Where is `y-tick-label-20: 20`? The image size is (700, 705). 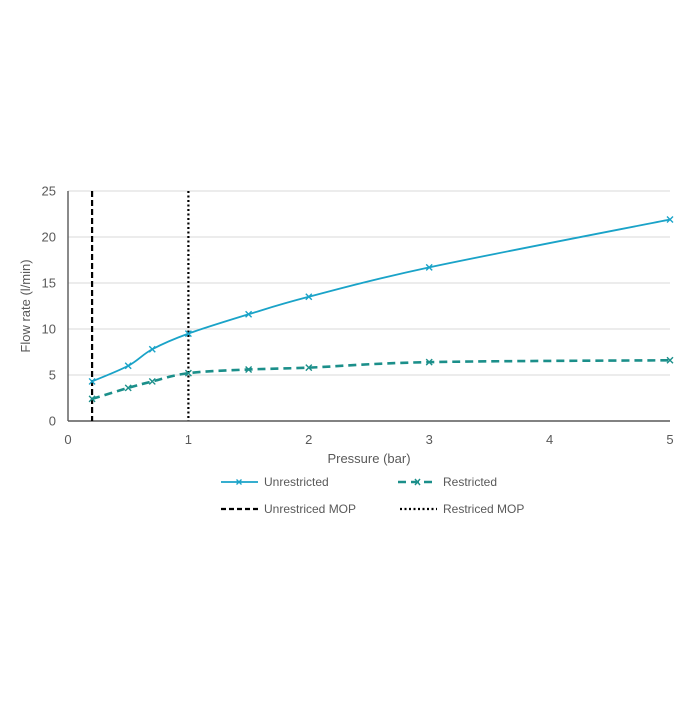
y-tick-label-20: 20 is located at coordinates (49, 237).